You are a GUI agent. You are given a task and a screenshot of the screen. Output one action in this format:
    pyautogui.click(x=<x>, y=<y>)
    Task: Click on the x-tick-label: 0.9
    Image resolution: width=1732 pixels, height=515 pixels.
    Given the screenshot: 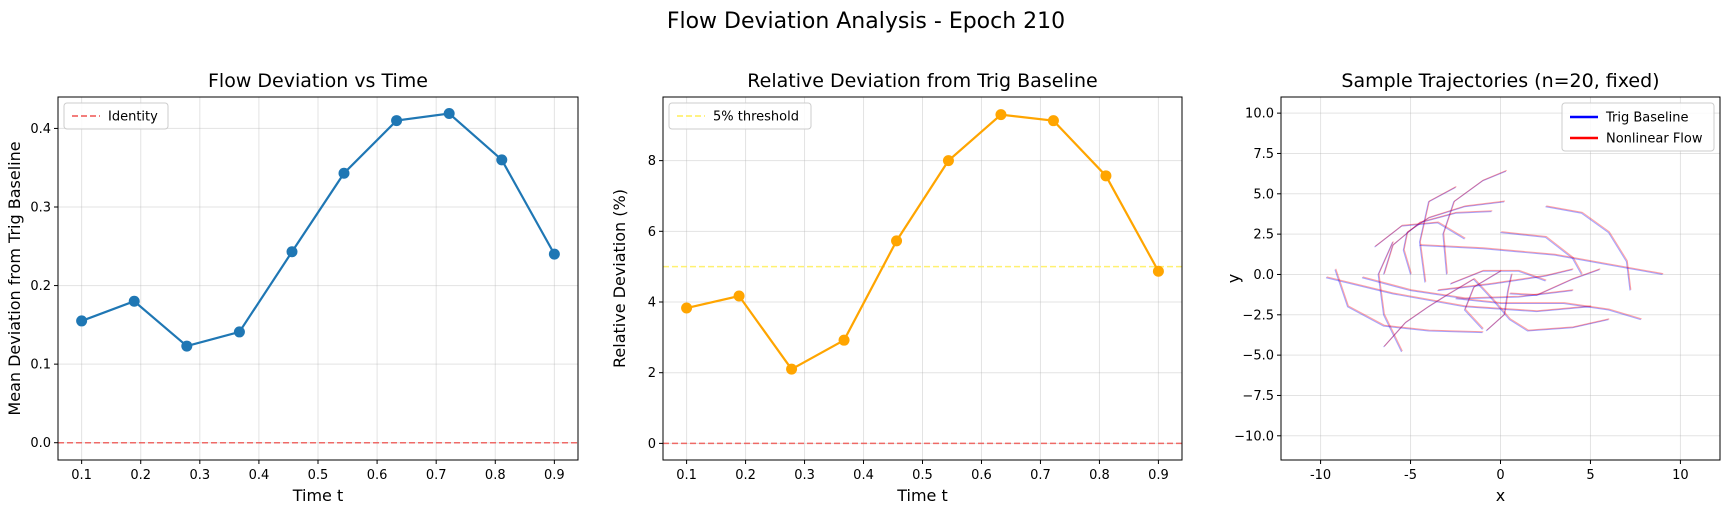 What is the action you would take?
    pyautogui.click(x=1158, y=475)
    